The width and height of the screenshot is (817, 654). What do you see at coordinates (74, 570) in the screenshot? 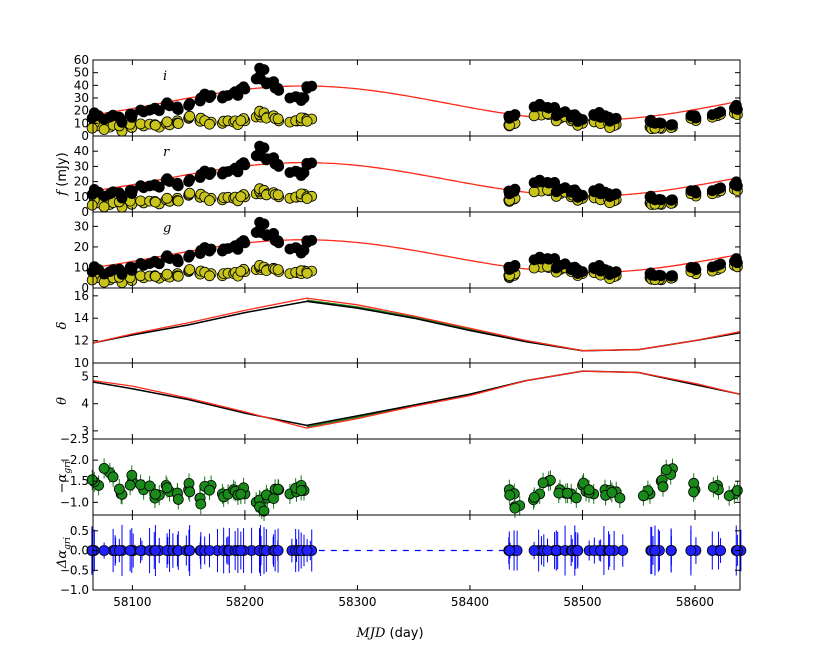
I see `y-tick-label: −0.5` at bounding box center [74, 570].